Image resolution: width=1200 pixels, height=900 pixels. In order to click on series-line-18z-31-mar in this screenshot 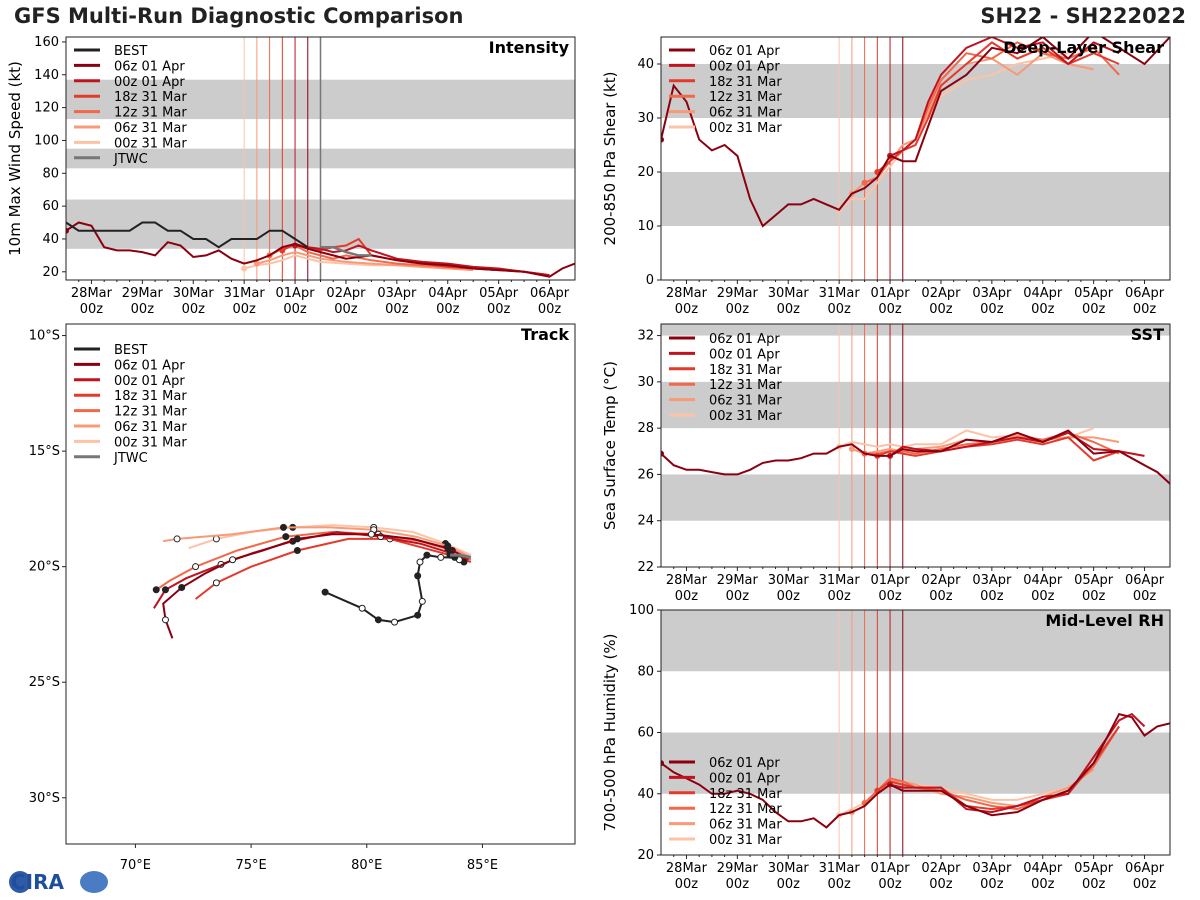, I will do `click(998, 449)`.